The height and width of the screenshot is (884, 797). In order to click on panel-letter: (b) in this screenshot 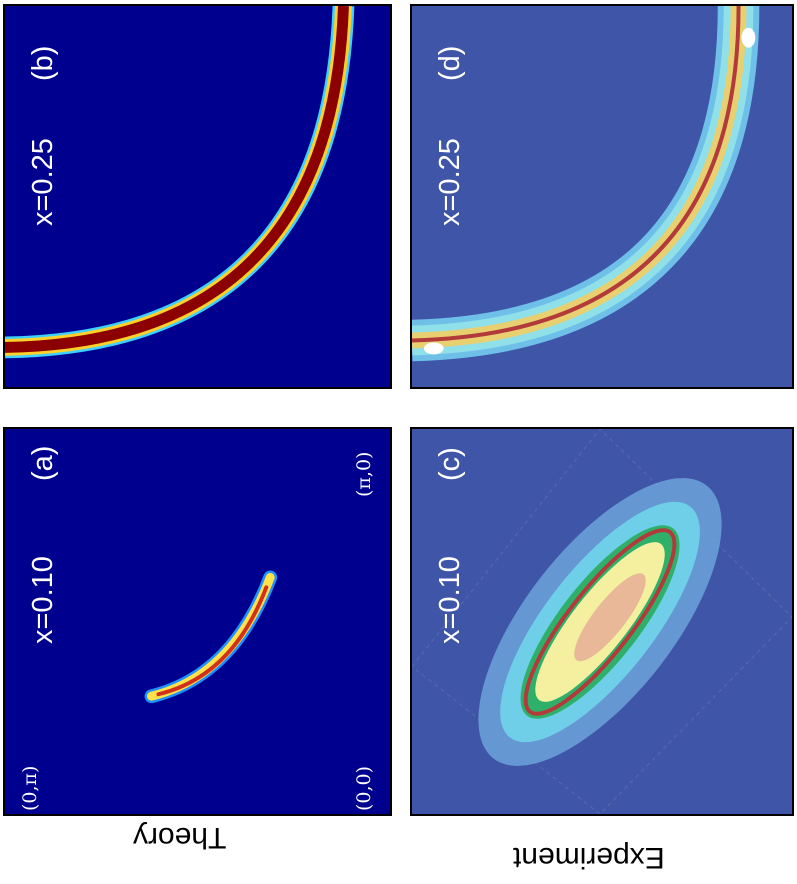, I will do `click(43, 63)`.